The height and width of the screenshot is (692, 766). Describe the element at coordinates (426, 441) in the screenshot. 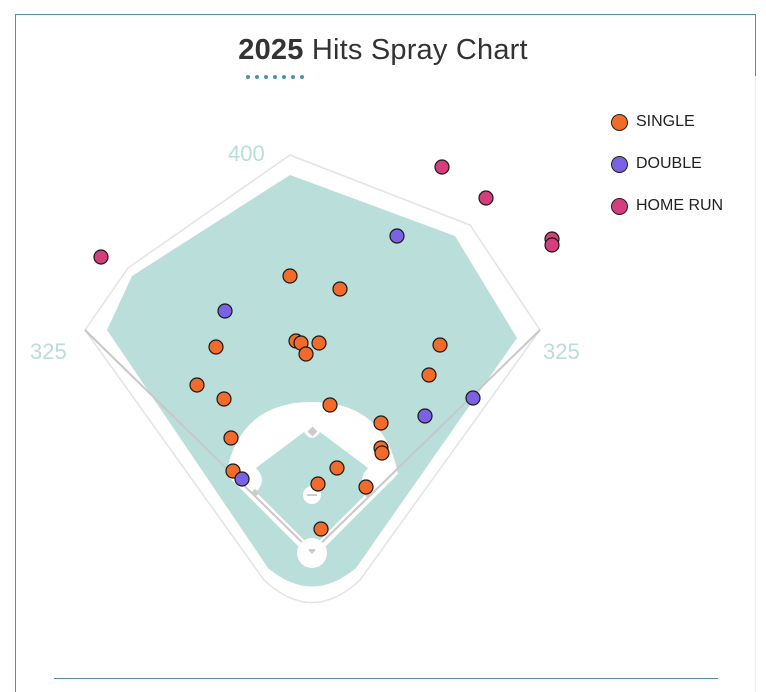

I see `foul-line-right` at that location.